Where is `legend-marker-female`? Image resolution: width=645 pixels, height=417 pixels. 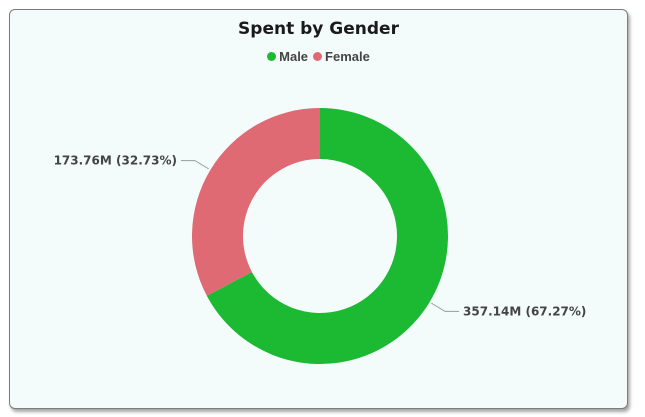
legend-marker-female is located at coordinates (318, 56).